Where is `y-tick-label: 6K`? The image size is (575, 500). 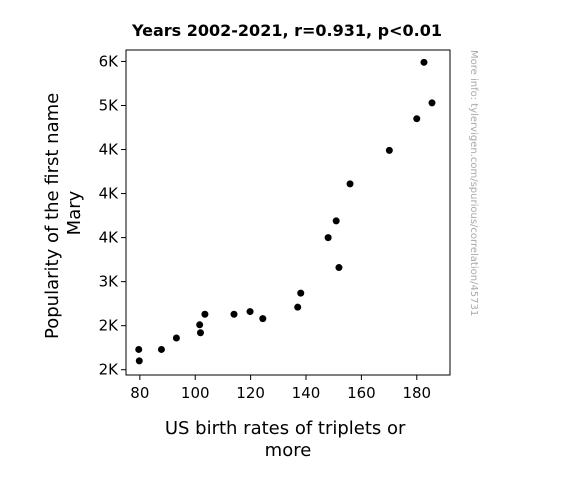 y-tick-label: 6K is located at coordinates (109, 61).